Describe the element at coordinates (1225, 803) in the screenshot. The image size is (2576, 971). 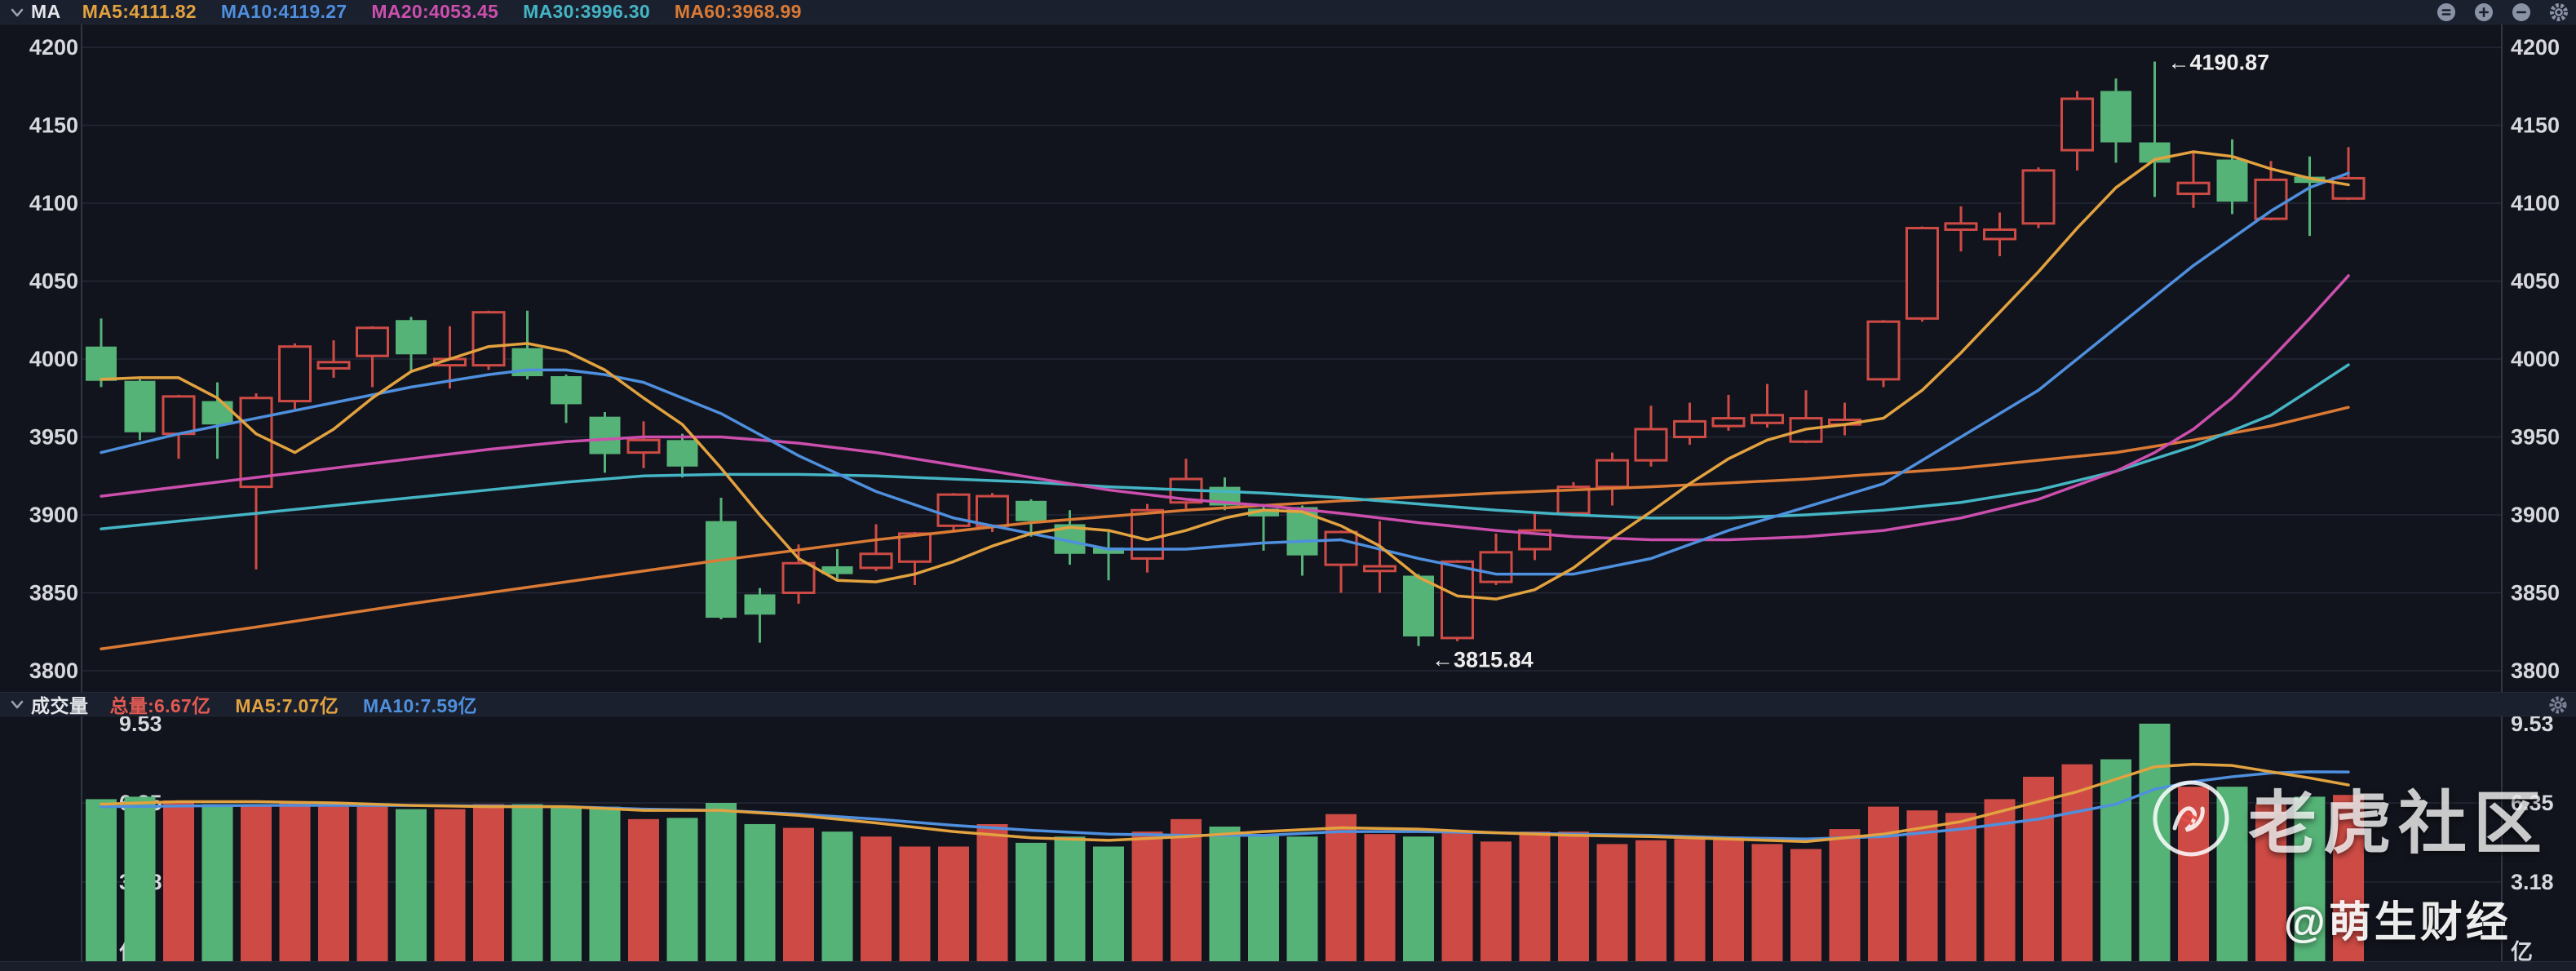
I see `ma-line` at that location.